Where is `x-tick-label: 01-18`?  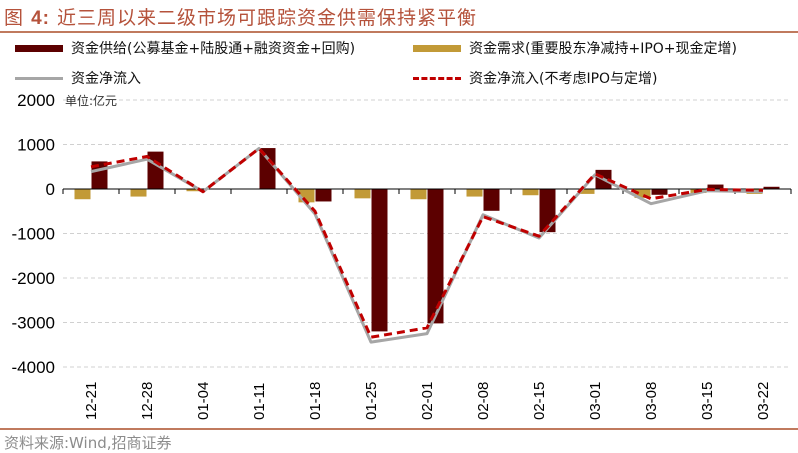 x-tick-label: 01-18 is located at coordinates (315, 401).